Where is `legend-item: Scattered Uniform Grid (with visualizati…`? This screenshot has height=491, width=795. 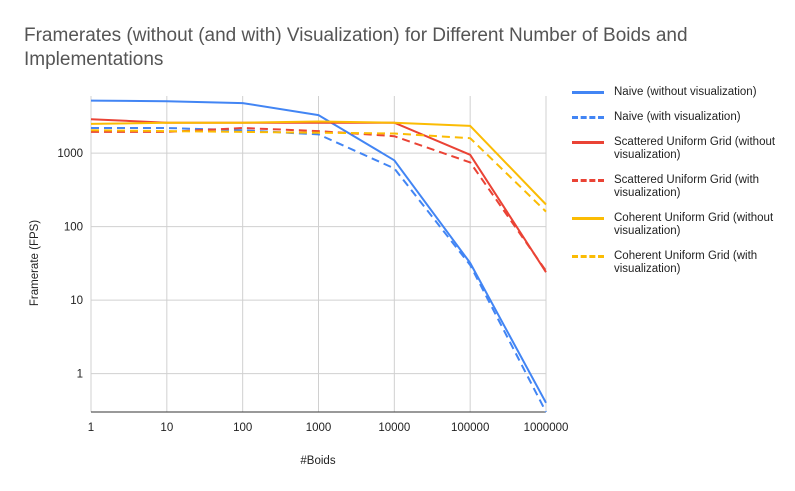
legend-item: Scattered Uniform Grid (with visualizati… is located at coordinates (679, 187).